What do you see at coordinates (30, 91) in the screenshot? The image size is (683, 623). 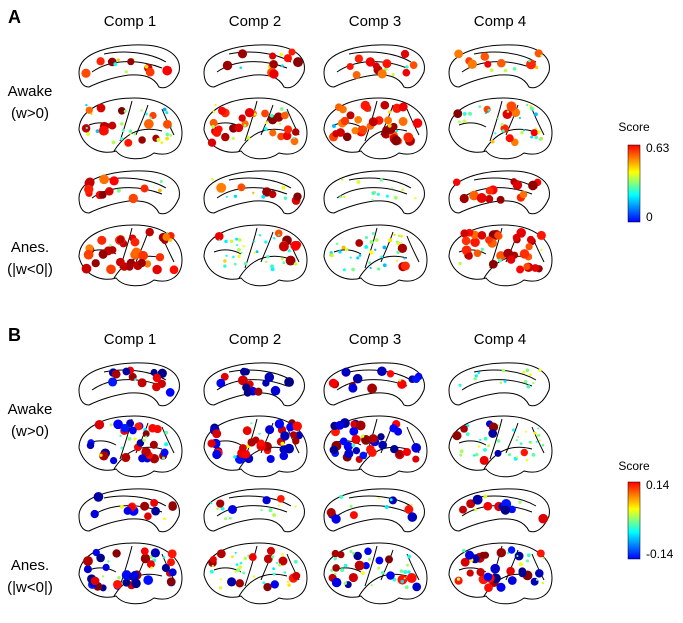 I see `row-name: Awake` at bounding box center [30, 91].